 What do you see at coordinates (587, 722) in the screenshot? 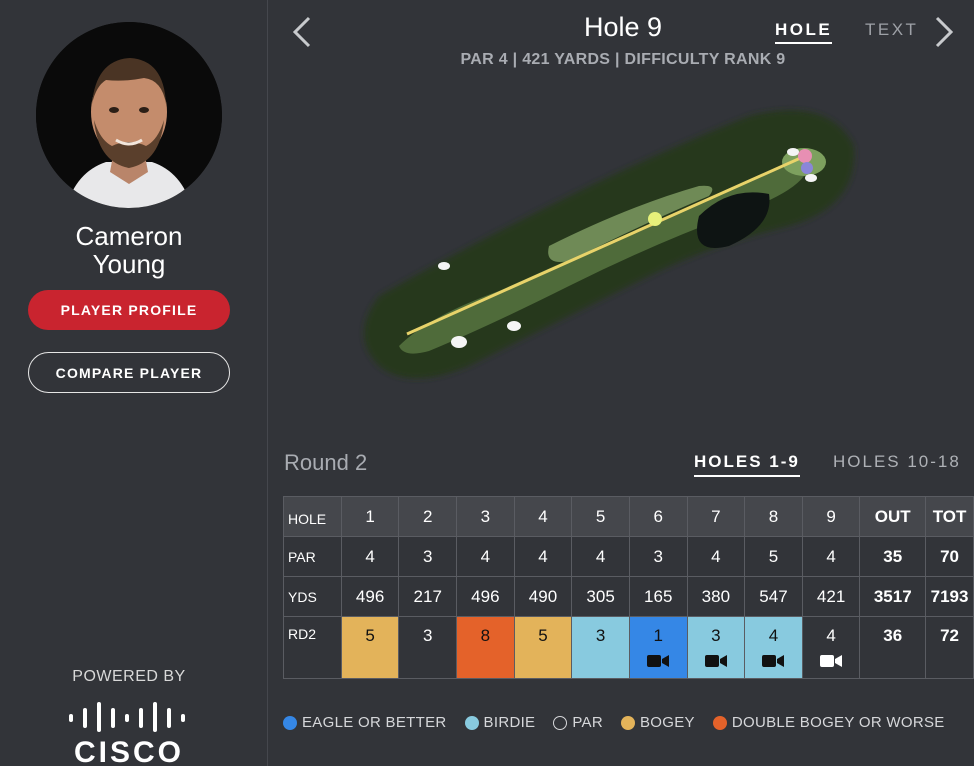
I see `legend-label: PAR` at bounding box center [587, 722].